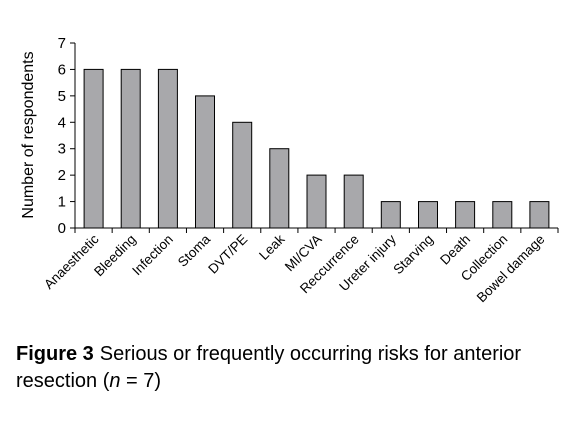 Image resolution: width=563 pixels, height=432 pixels. I want to click on bar-anaesthetic, so click(93, 148).